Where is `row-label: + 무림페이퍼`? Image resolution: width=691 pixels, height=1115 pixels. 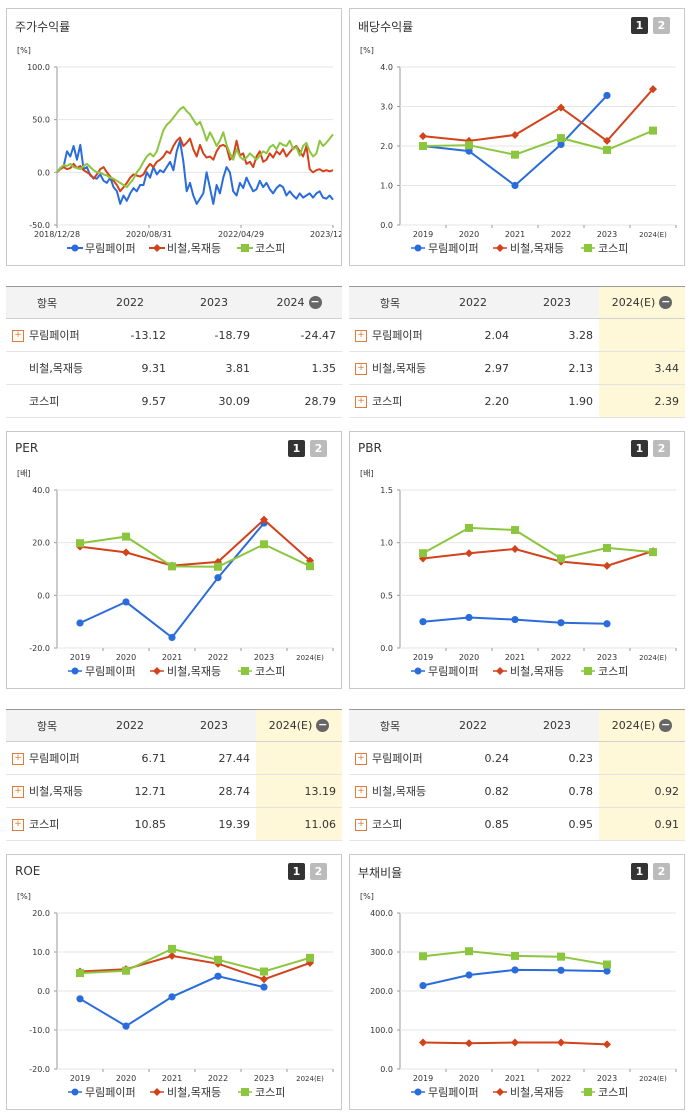
row-label: + 무림페이퍼 is located at coordinates (47, 758).